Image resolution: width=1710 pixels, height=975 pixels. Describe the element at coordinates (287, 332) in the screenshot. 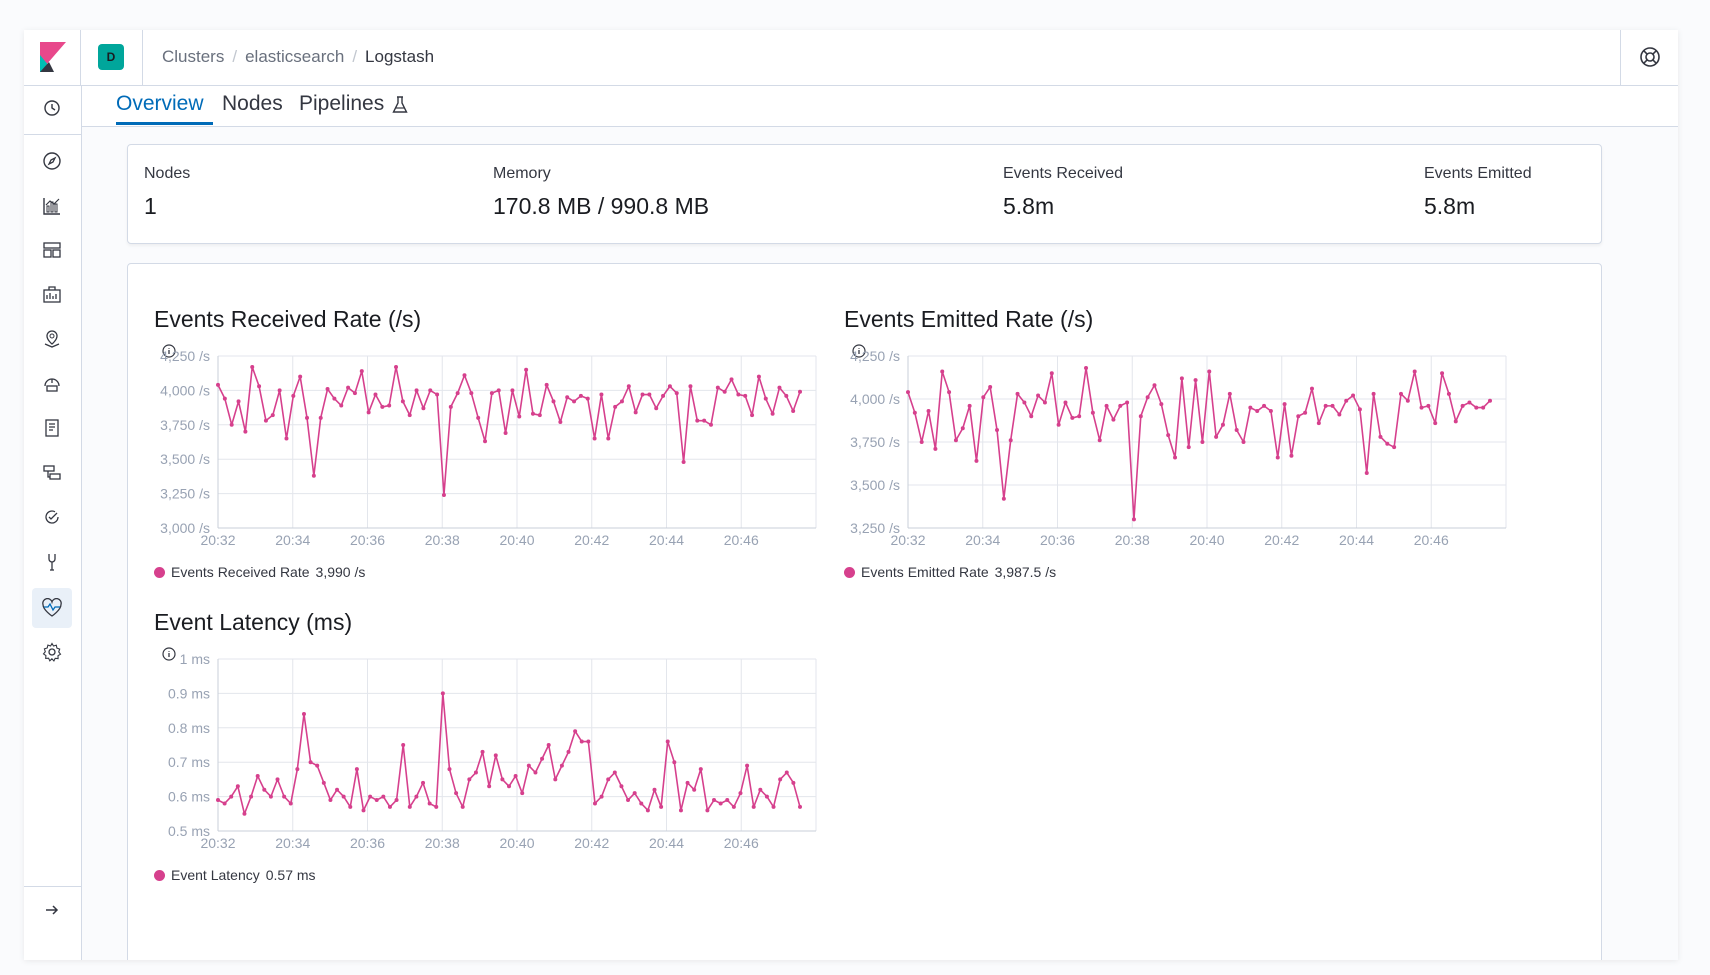

I see `chart-title: Events Received Rate (/s)` at that location.